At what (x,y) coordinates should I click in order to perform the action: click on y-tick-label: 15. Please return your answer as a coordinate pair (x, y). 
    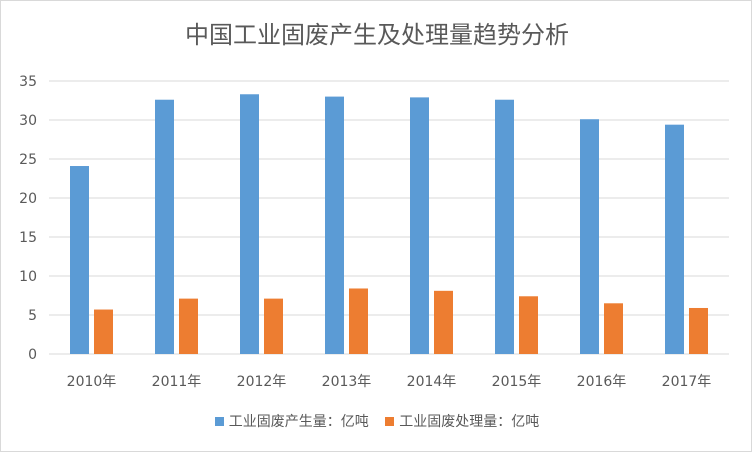
    Looking at the image, I should click on (28, 238).